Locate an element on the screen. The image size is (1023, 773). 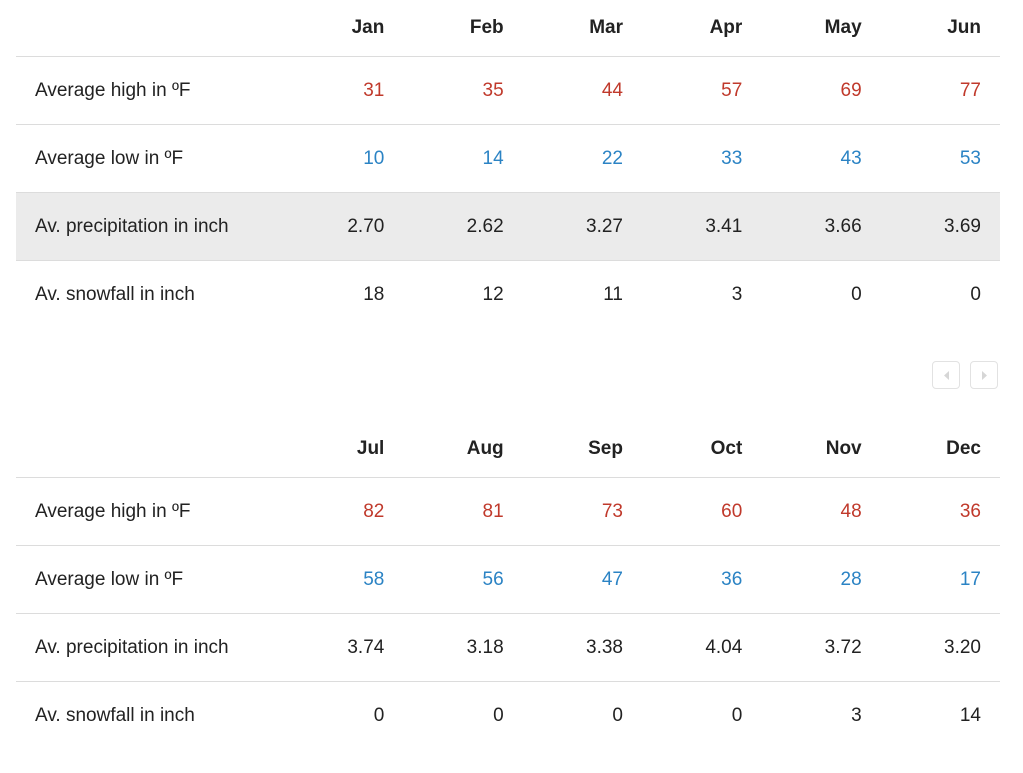
table-cell: 48 is located at coordinates (821, 511).